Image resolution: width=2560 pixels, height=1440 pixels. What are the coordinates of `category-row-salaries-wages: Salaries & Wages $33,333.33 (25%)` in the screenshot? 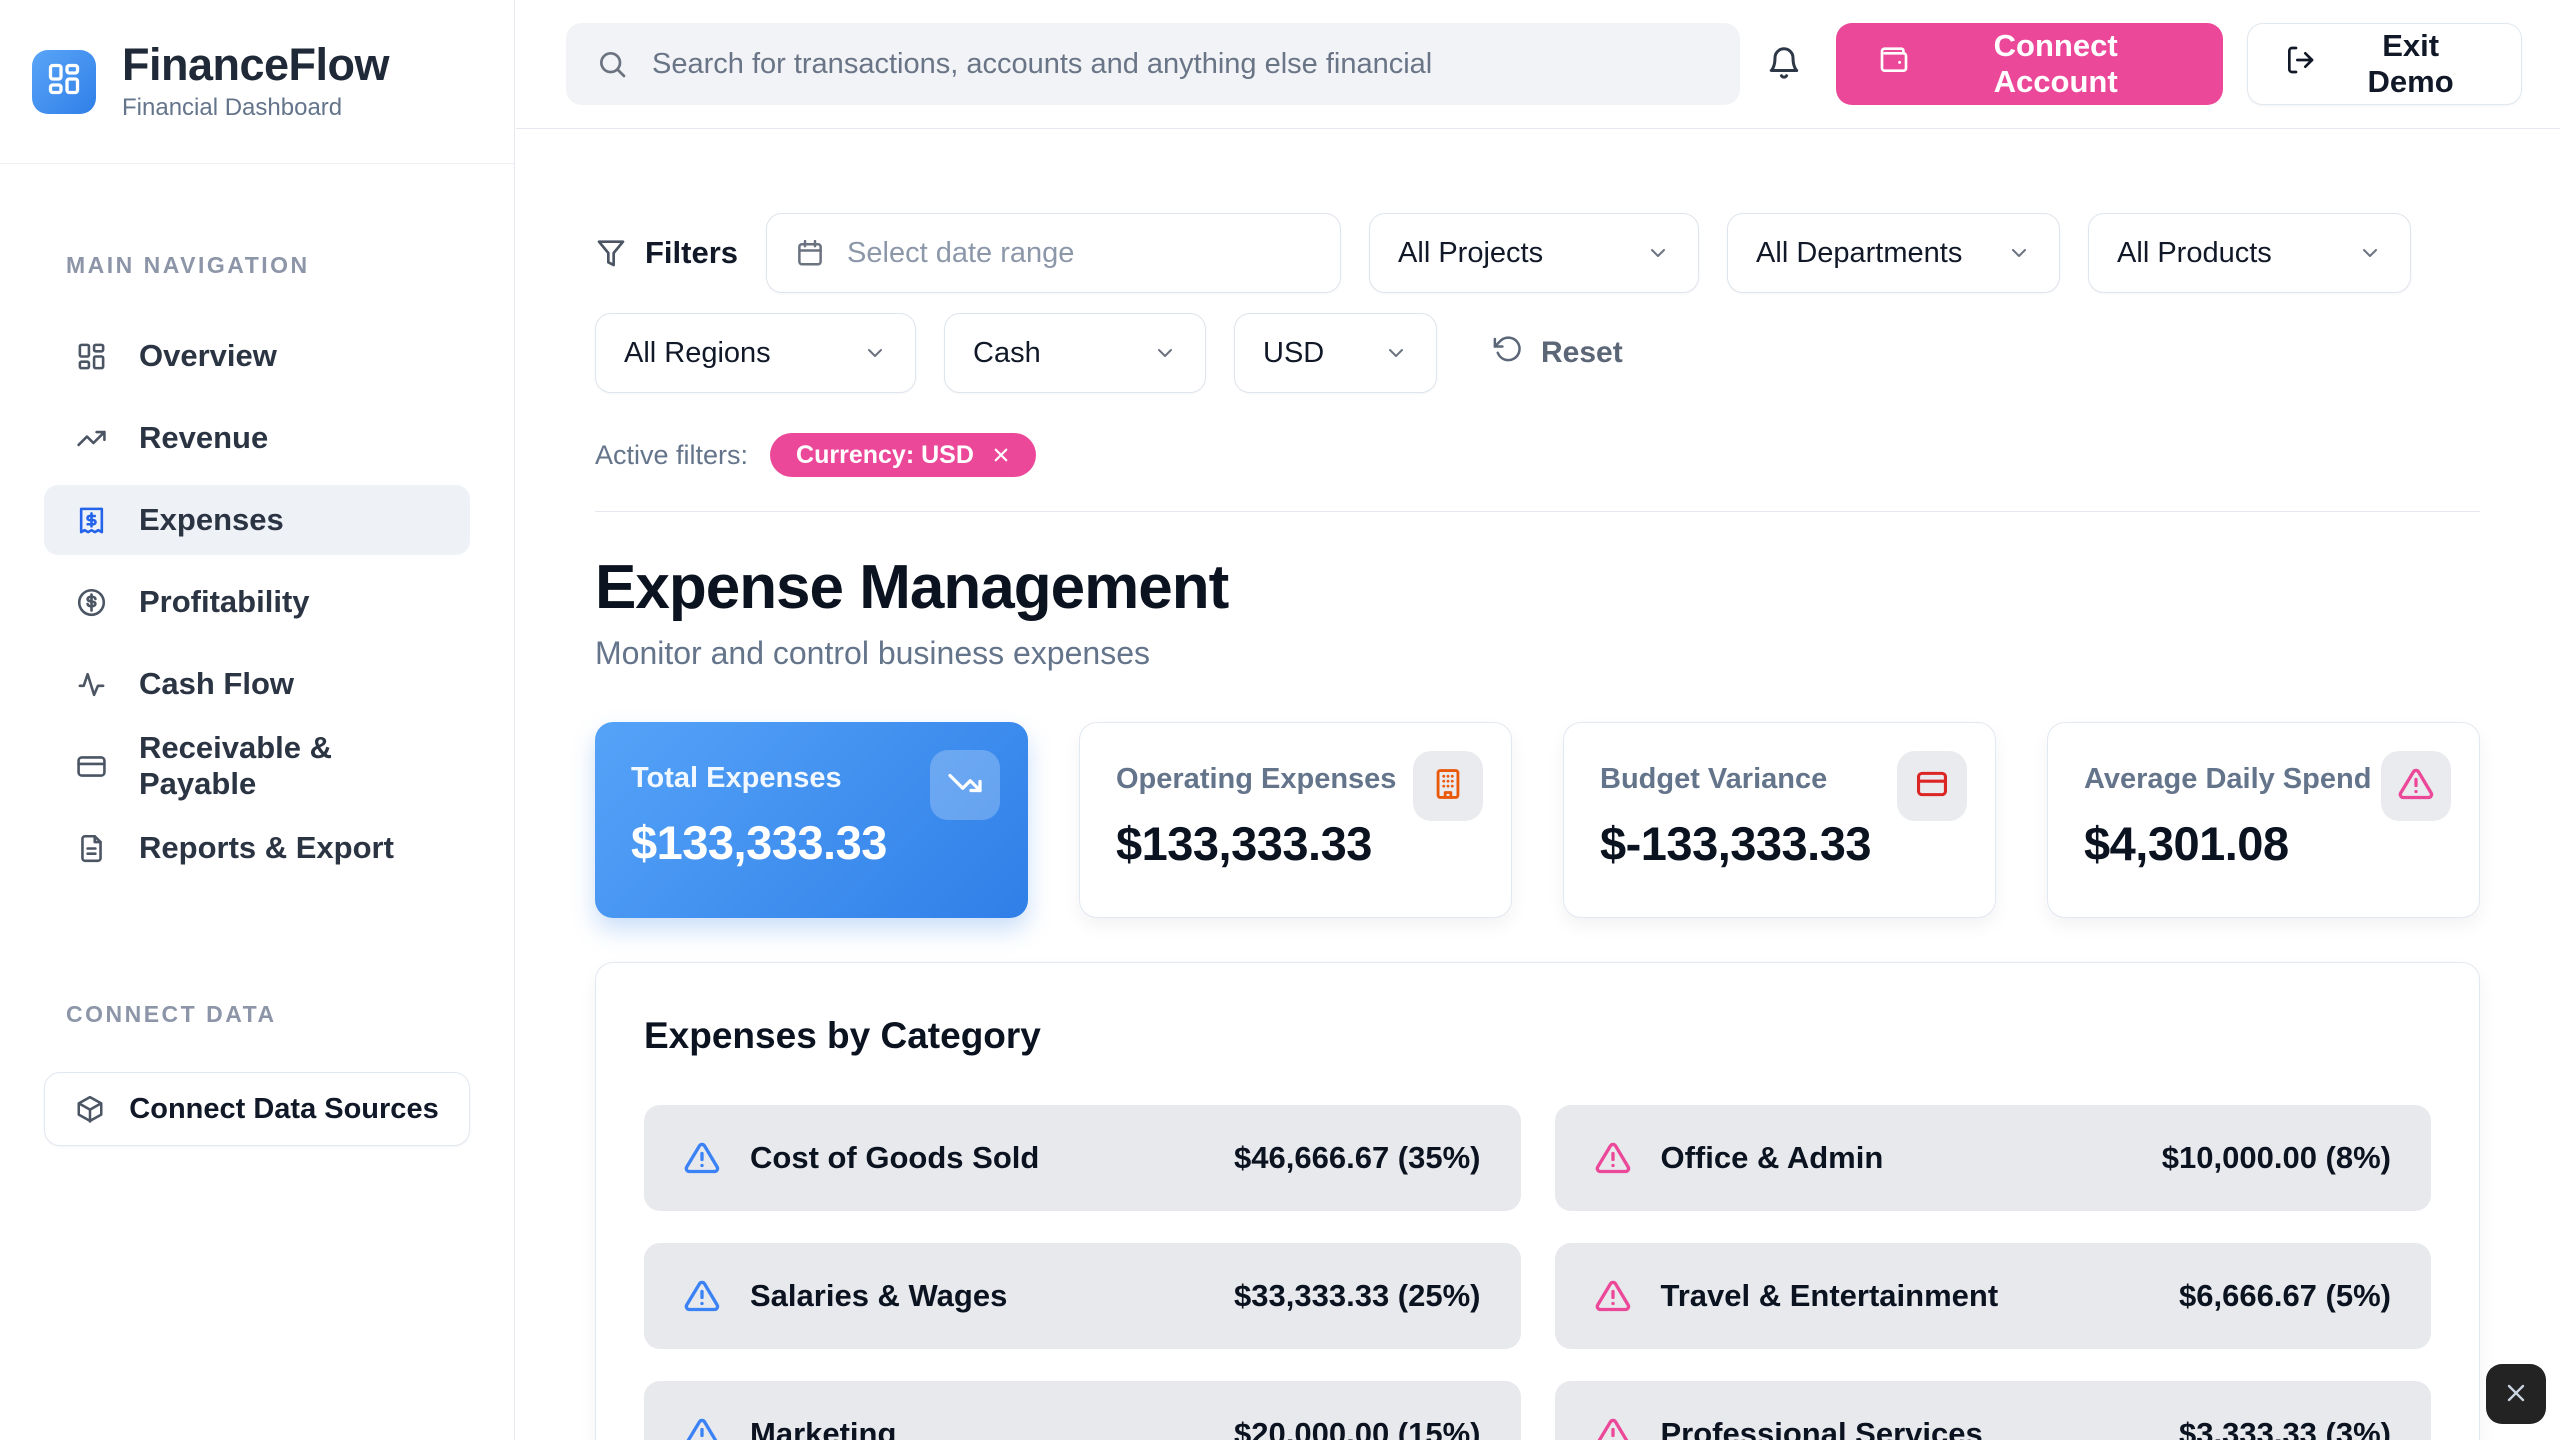 It's located at (1082, 1296).